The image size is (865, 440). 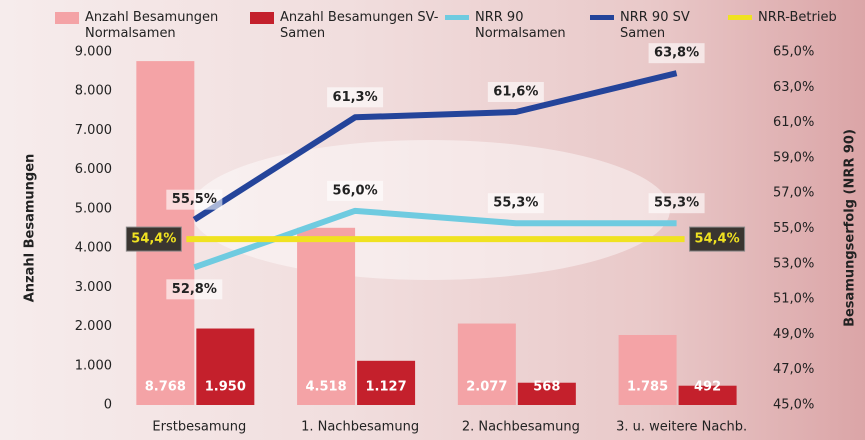 What do you see at coordinates (681, 427) in the screenshot?
I see `x-tick-label: 3. u. weitere Nachb.` at bounding box center [681, 427].